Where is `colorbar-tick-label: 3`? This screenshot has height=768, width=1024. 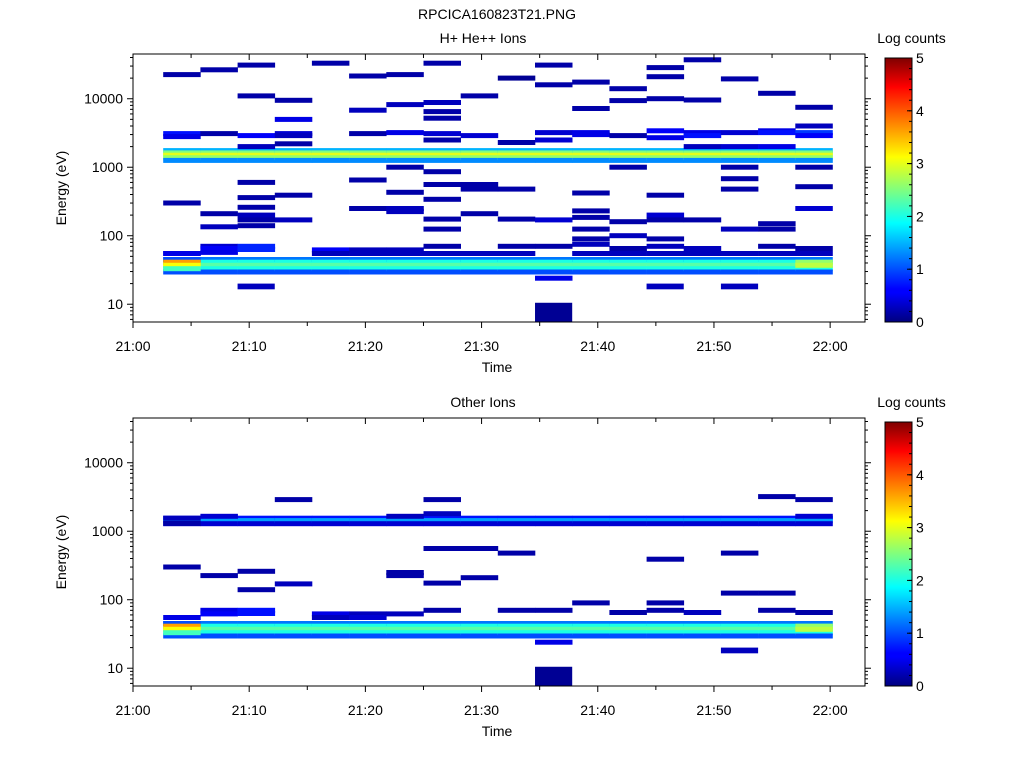 colorbar-tick-label: 3 is located at coordinates (920, 528).